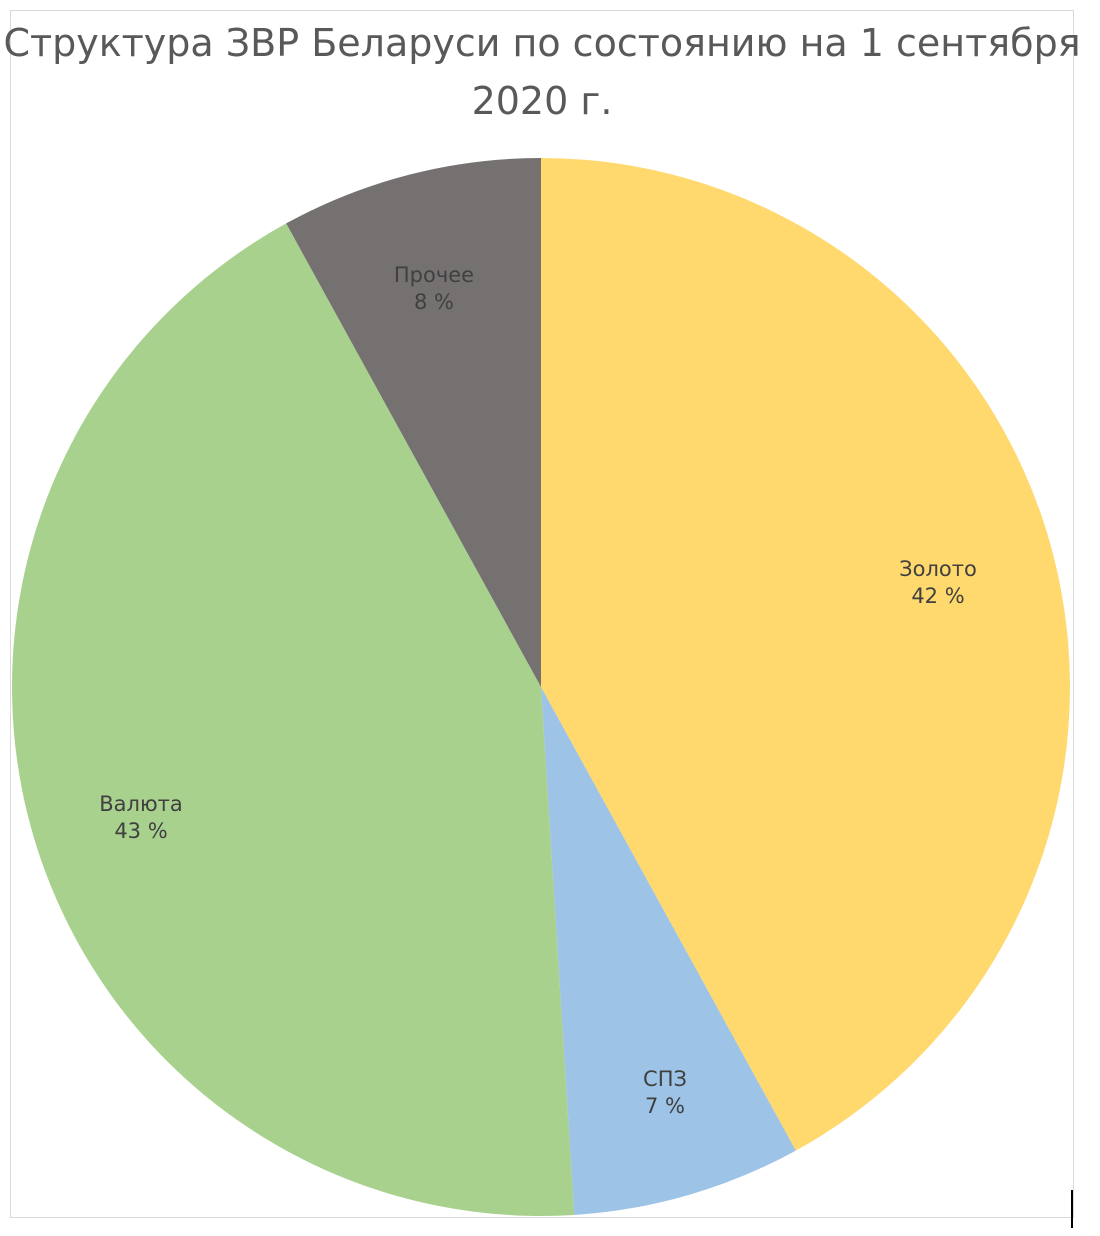  I want to click on text-cursor-mark, so click(1072, 1209).